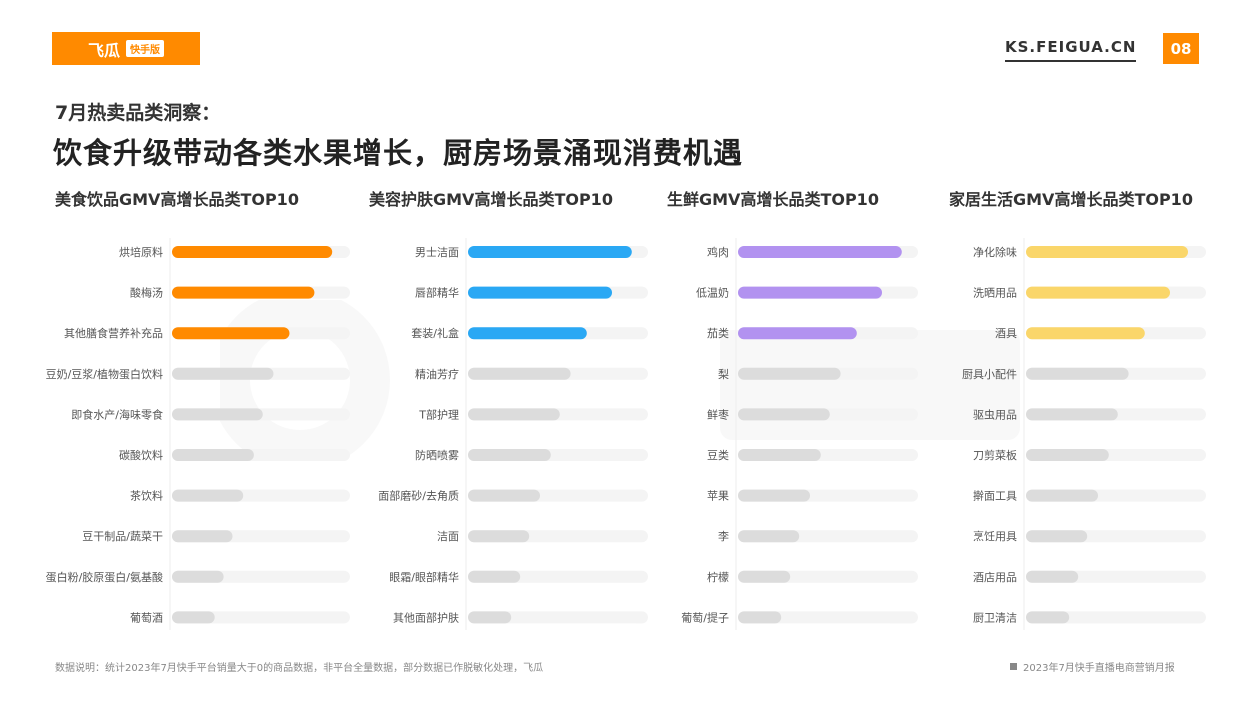  I want to click on report-label: 2023年7月快手直播电商营销月报, so click(1092, 666).